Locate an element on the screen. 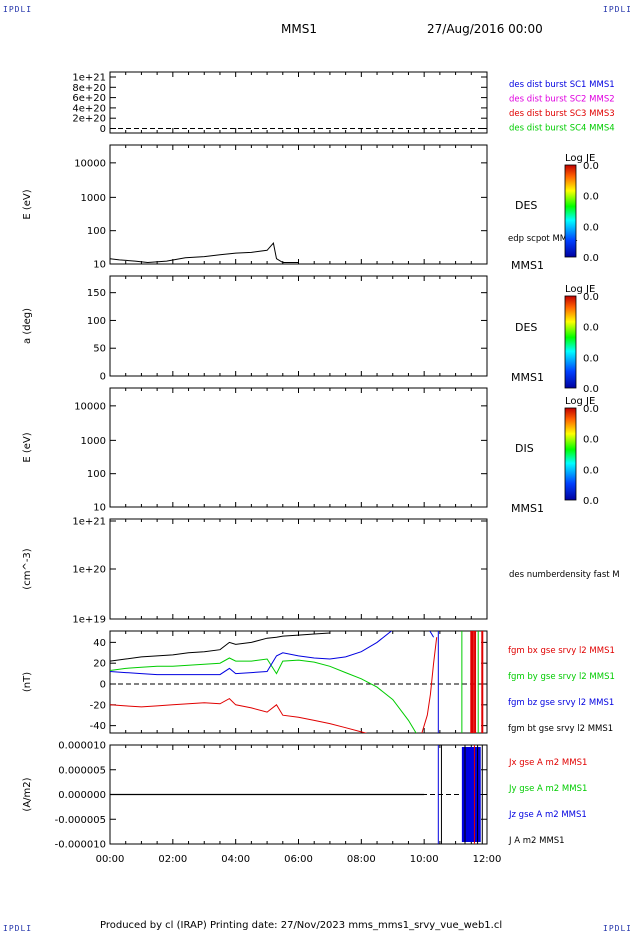 This screenshot has width=630, height=934. x-tick-label: 06:00 is located at coordinates (298, 859).